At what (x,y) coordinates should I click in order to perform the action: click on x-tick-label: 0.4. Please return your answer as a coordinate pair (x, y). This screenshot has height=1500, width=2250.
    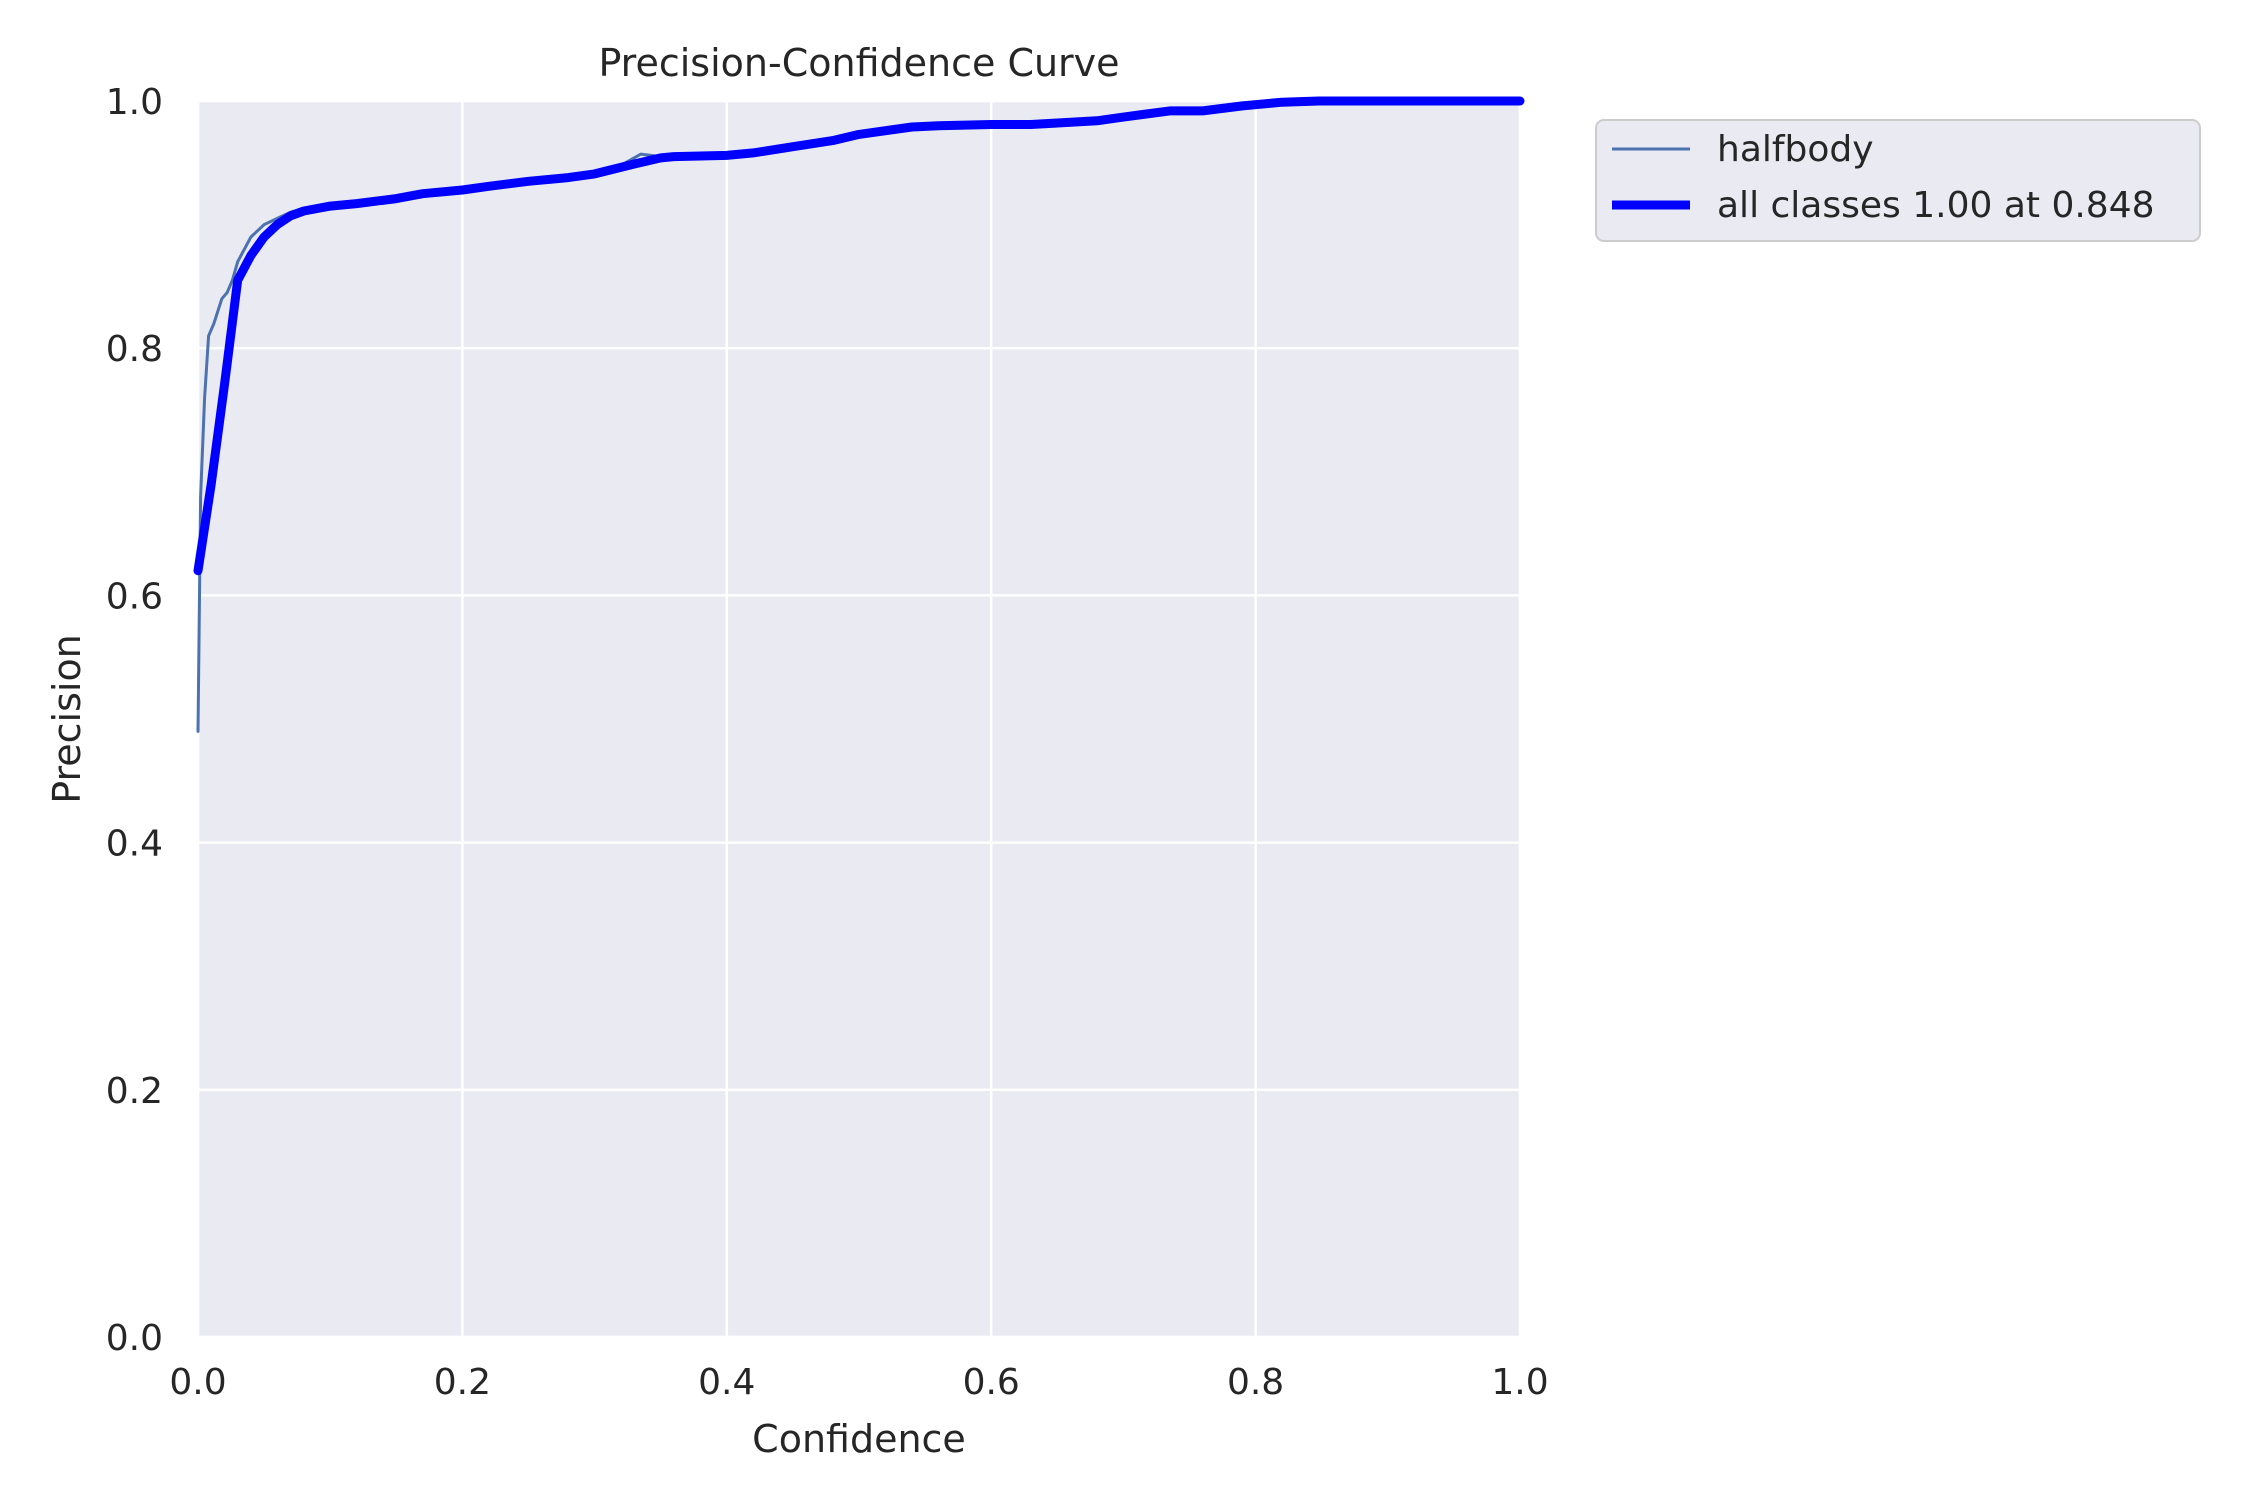
    Looking at the image, I should click on (726, 1382).